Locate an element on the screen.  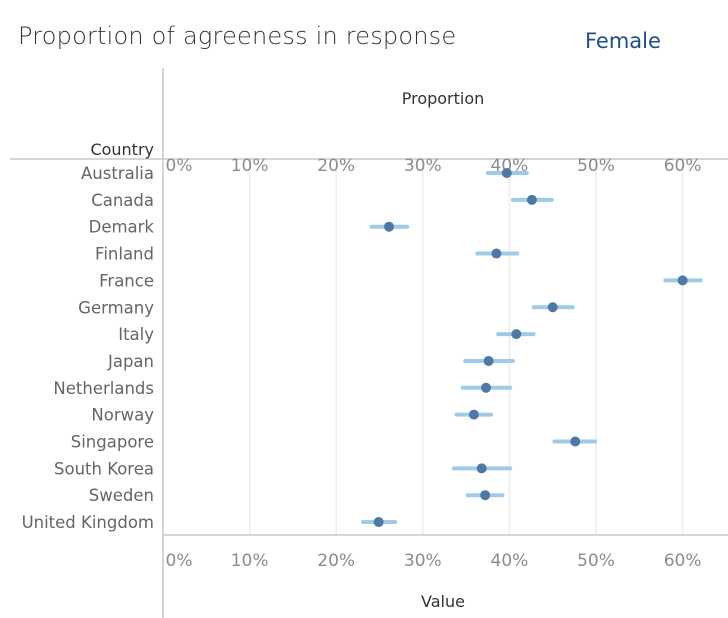
bottom-tick-label: 0% is located at coordinates (179, 561).